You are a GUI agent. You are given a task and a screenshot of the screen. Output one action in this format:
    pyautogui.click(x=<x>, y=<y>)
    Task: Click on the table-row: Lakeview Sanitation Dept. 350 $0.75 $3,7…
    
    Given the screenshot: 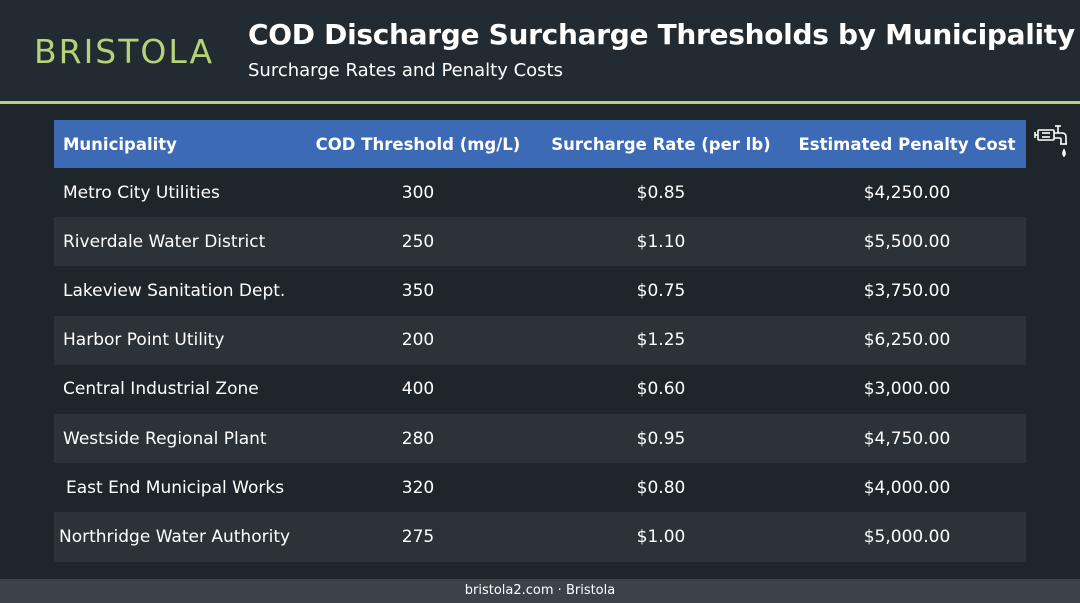 What is the action you would take?
    pyautogui.click(x=540, y=290)
    